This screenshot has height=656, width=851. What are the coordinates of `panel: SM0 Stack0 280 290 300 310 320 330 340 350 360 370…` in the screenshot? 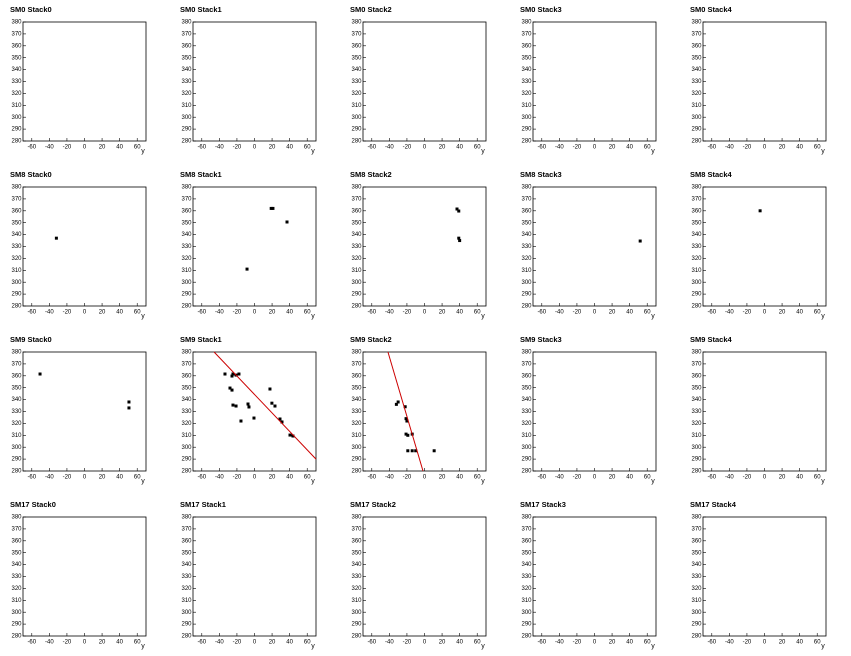 It's located at (78, 80).